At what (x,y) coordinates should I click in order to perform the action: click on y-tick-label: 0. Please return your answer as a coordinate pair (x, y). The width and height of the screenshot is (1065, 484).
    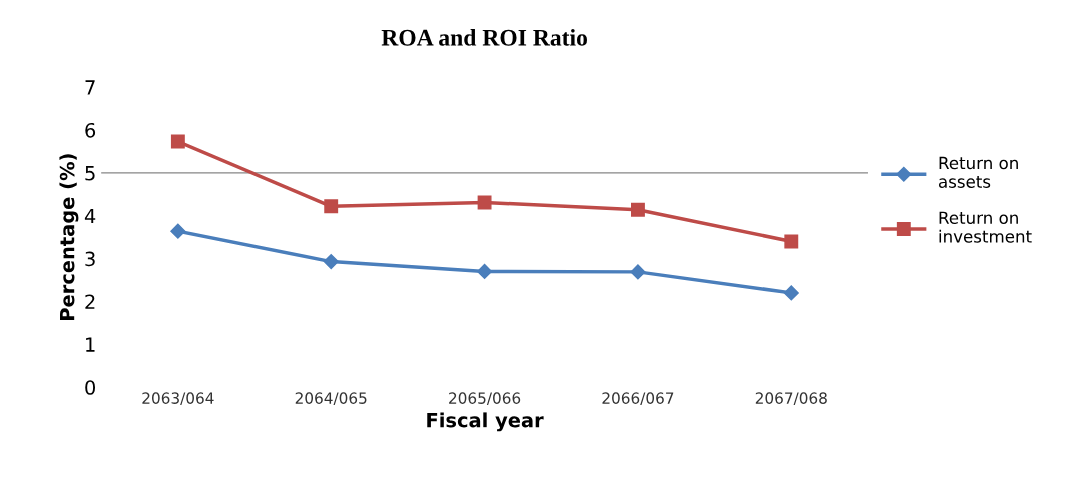
    Looking at the image, I should click on (90, 387).